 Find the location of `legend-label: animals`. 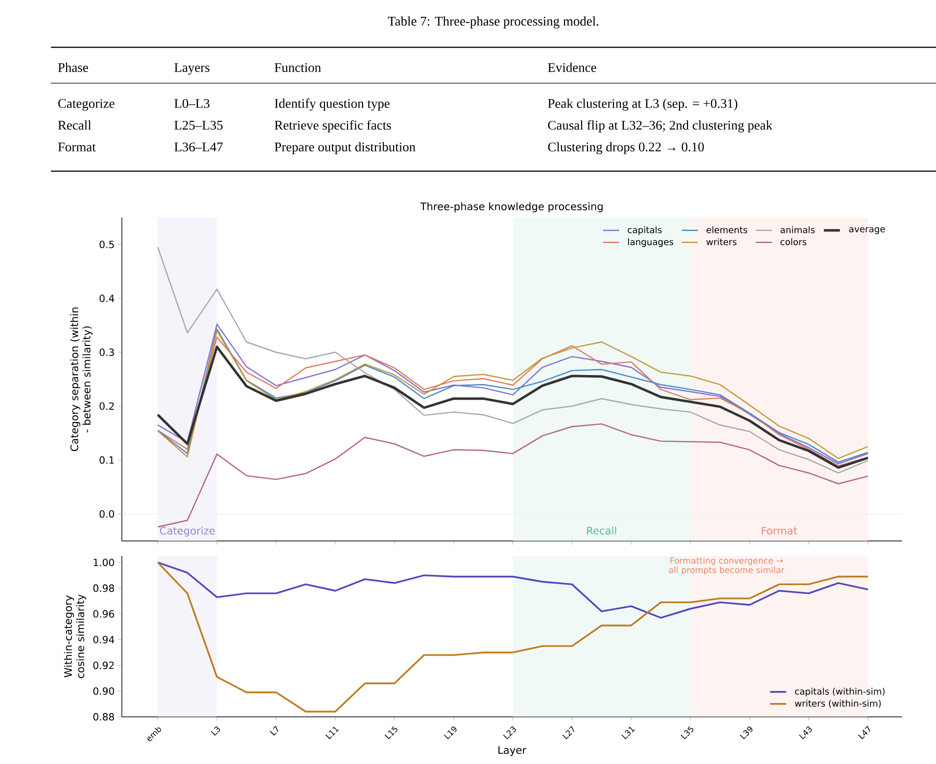

legend-label: animals is located at coordinates (797, 230).